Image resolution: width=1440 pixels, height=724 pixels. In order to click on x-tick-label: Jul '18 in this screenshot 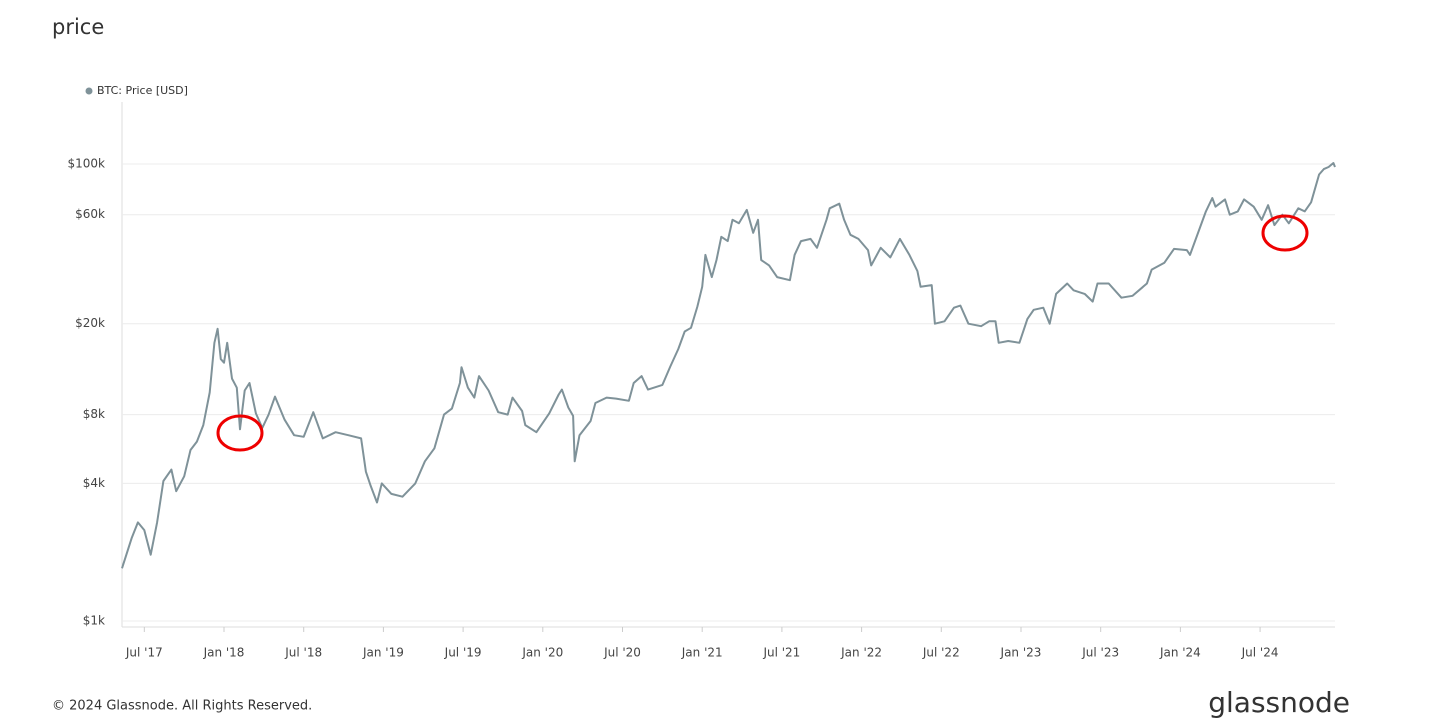, I will do `click(303, 653)`.